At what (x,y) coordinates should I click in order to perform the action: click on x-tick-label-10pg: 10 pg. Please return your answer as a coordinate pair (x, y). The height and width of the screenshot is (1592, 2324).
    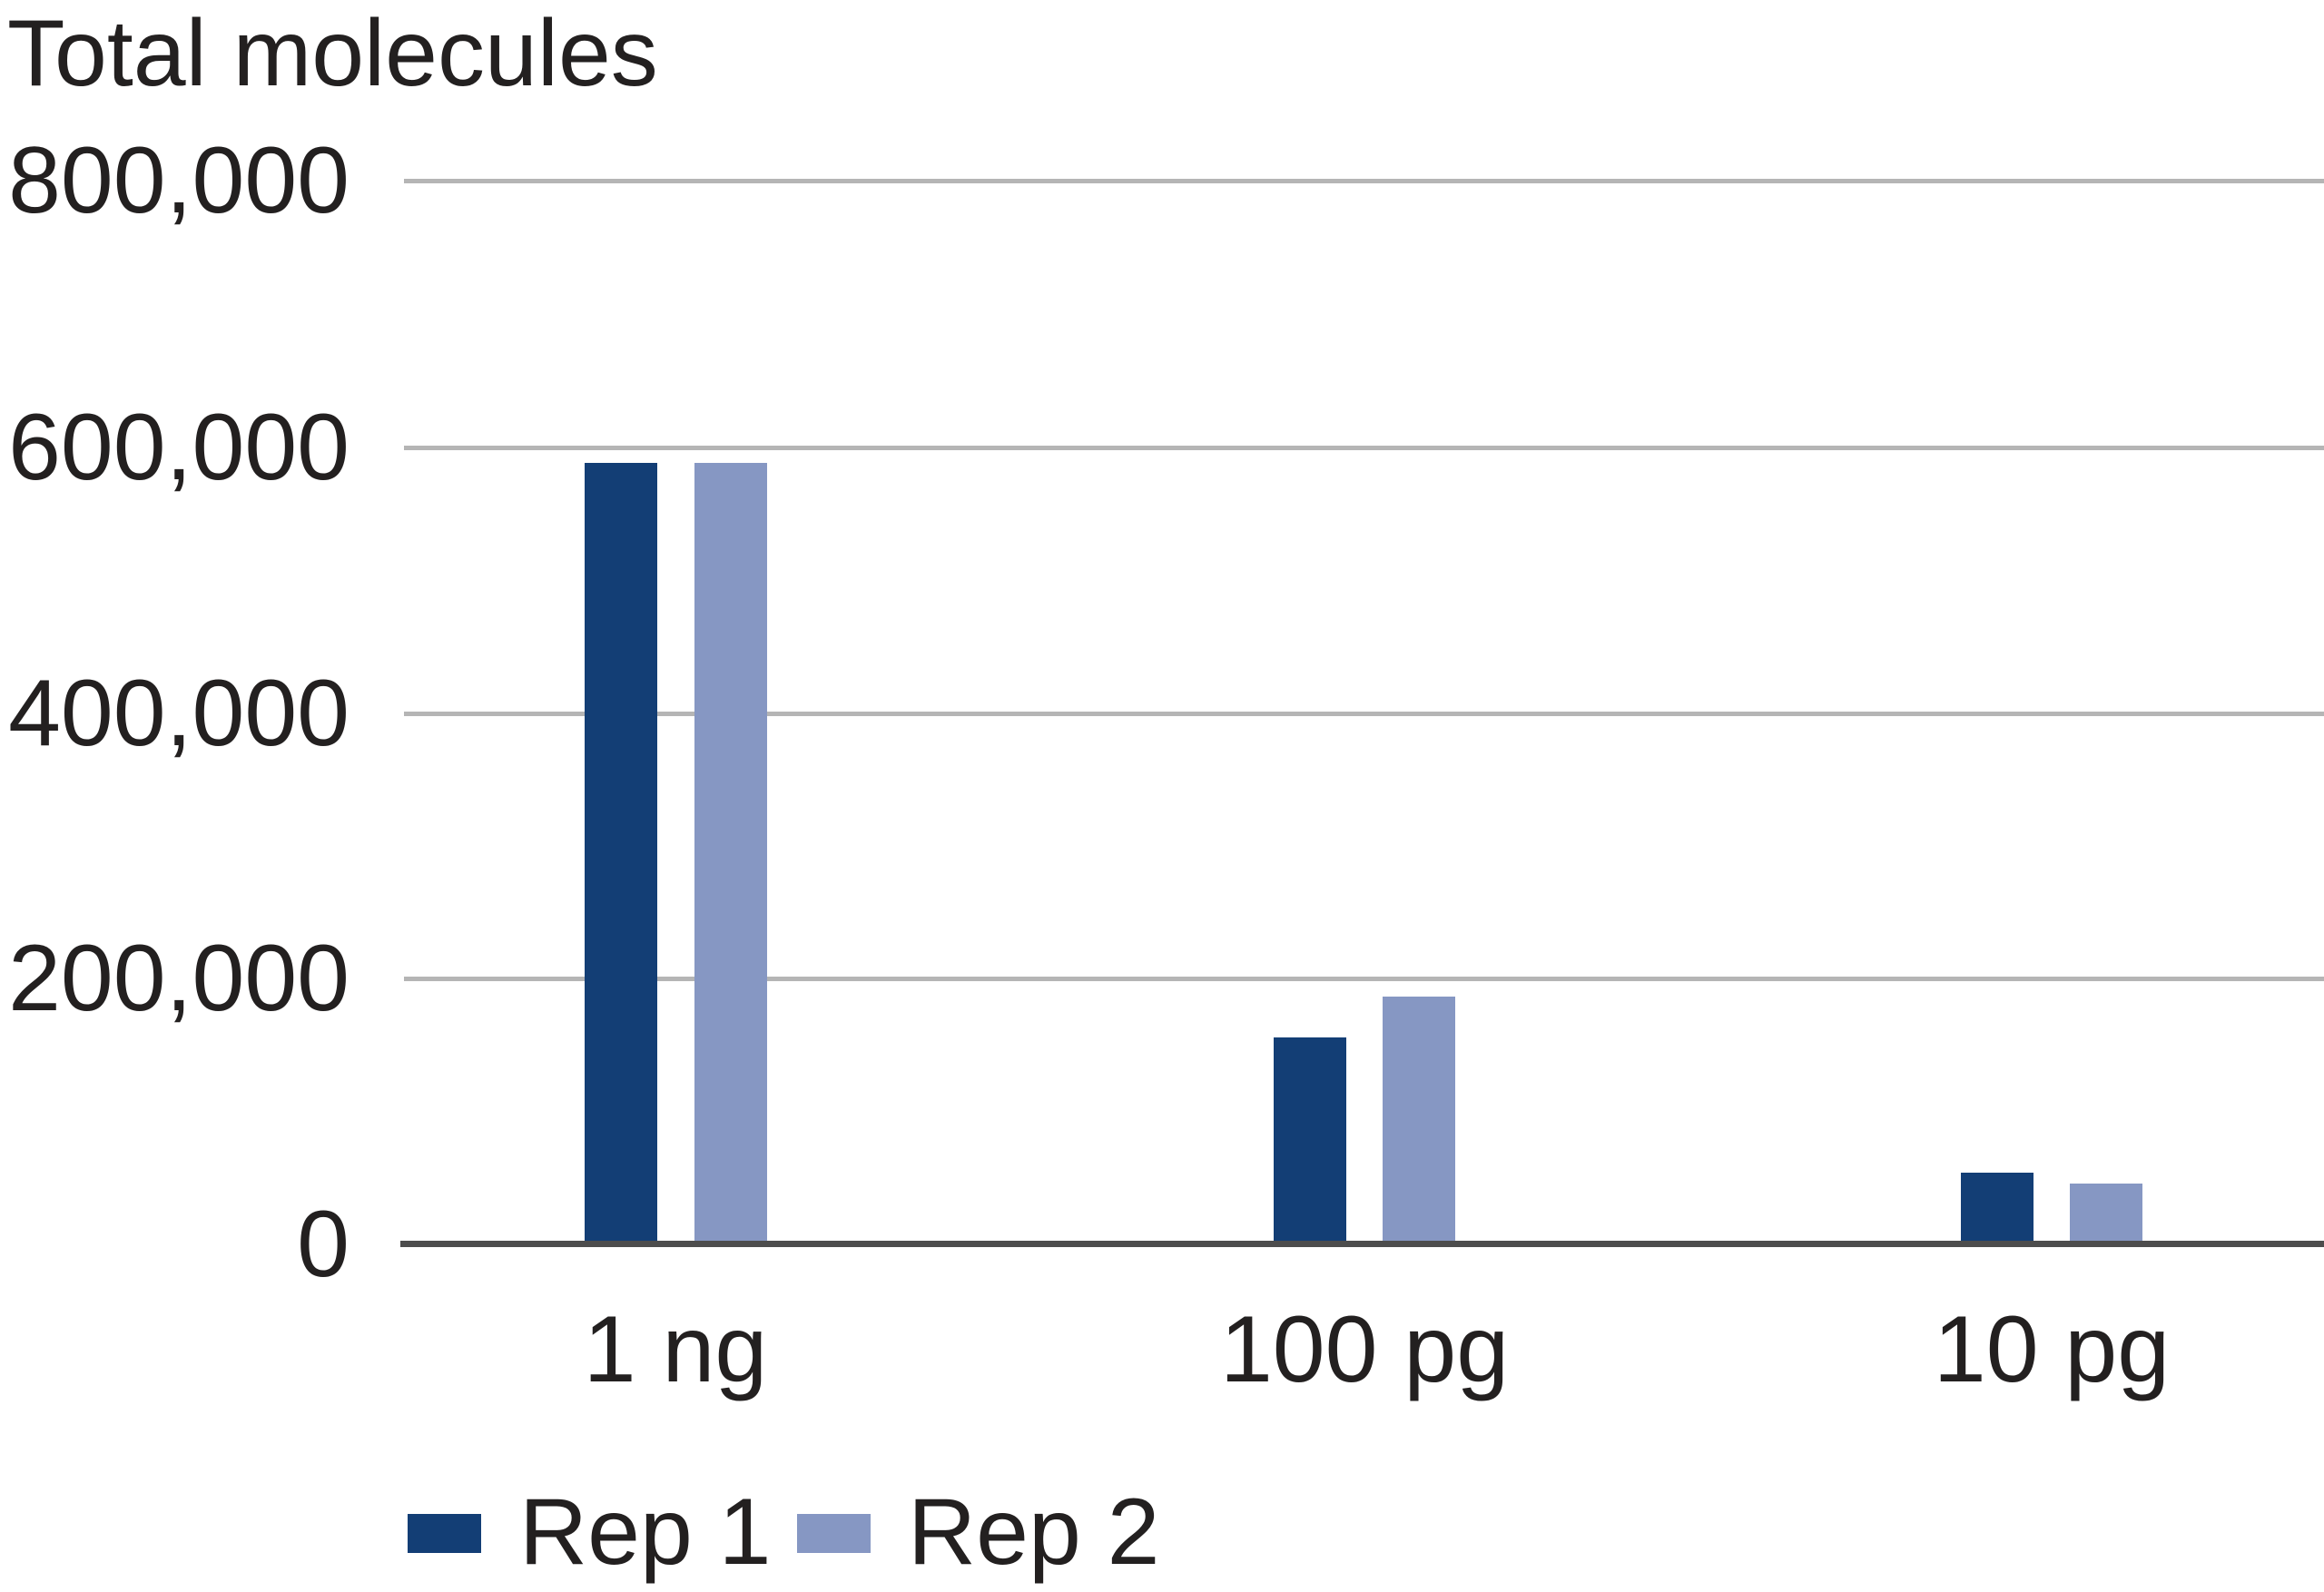
    Looking at the image, I should click on (2052, 1349).